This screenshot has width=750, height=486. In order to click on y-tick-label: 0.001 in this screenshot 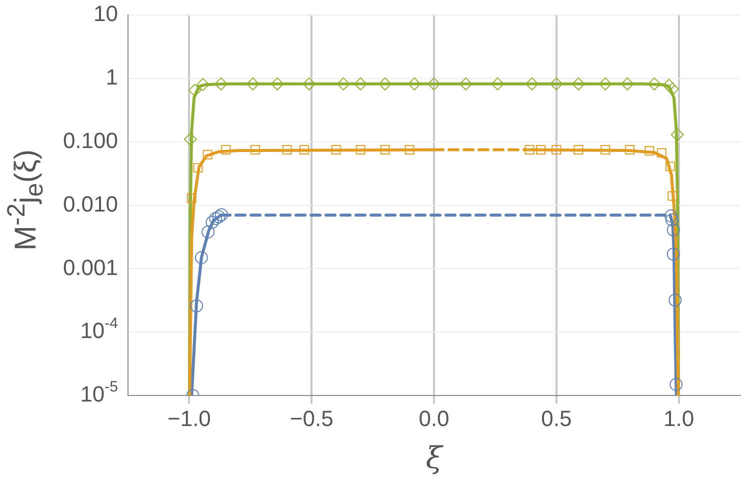, I will do `click(90, 267)`.